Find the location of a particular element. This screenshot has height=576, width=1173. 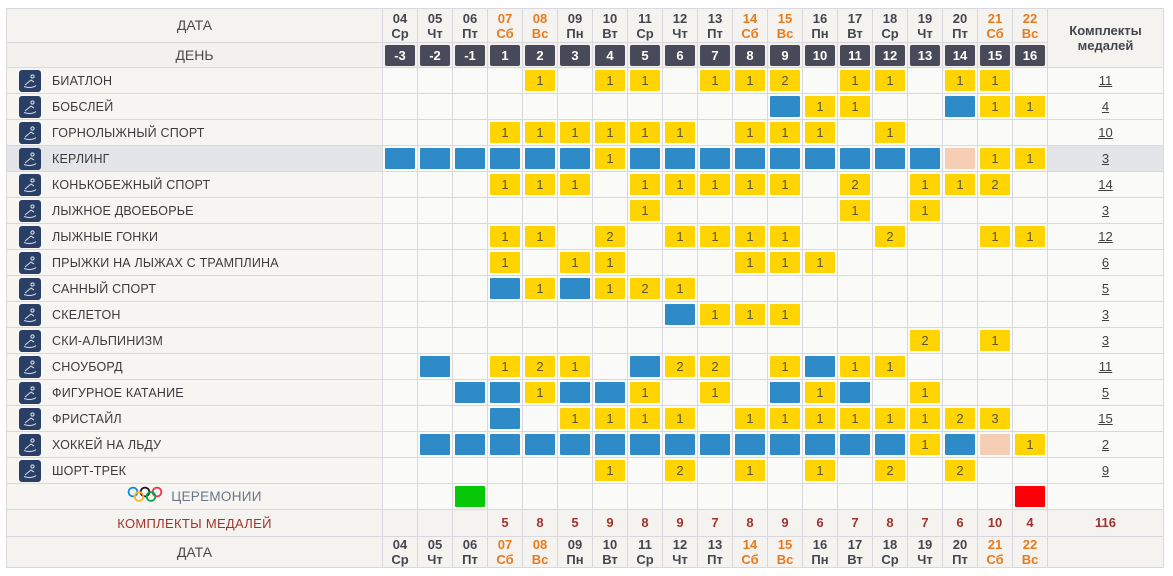

sport-row: БИАТЛОН 1 1 1 1 1 2 1 1 1 1 11 is located at coordinates (585, 80).